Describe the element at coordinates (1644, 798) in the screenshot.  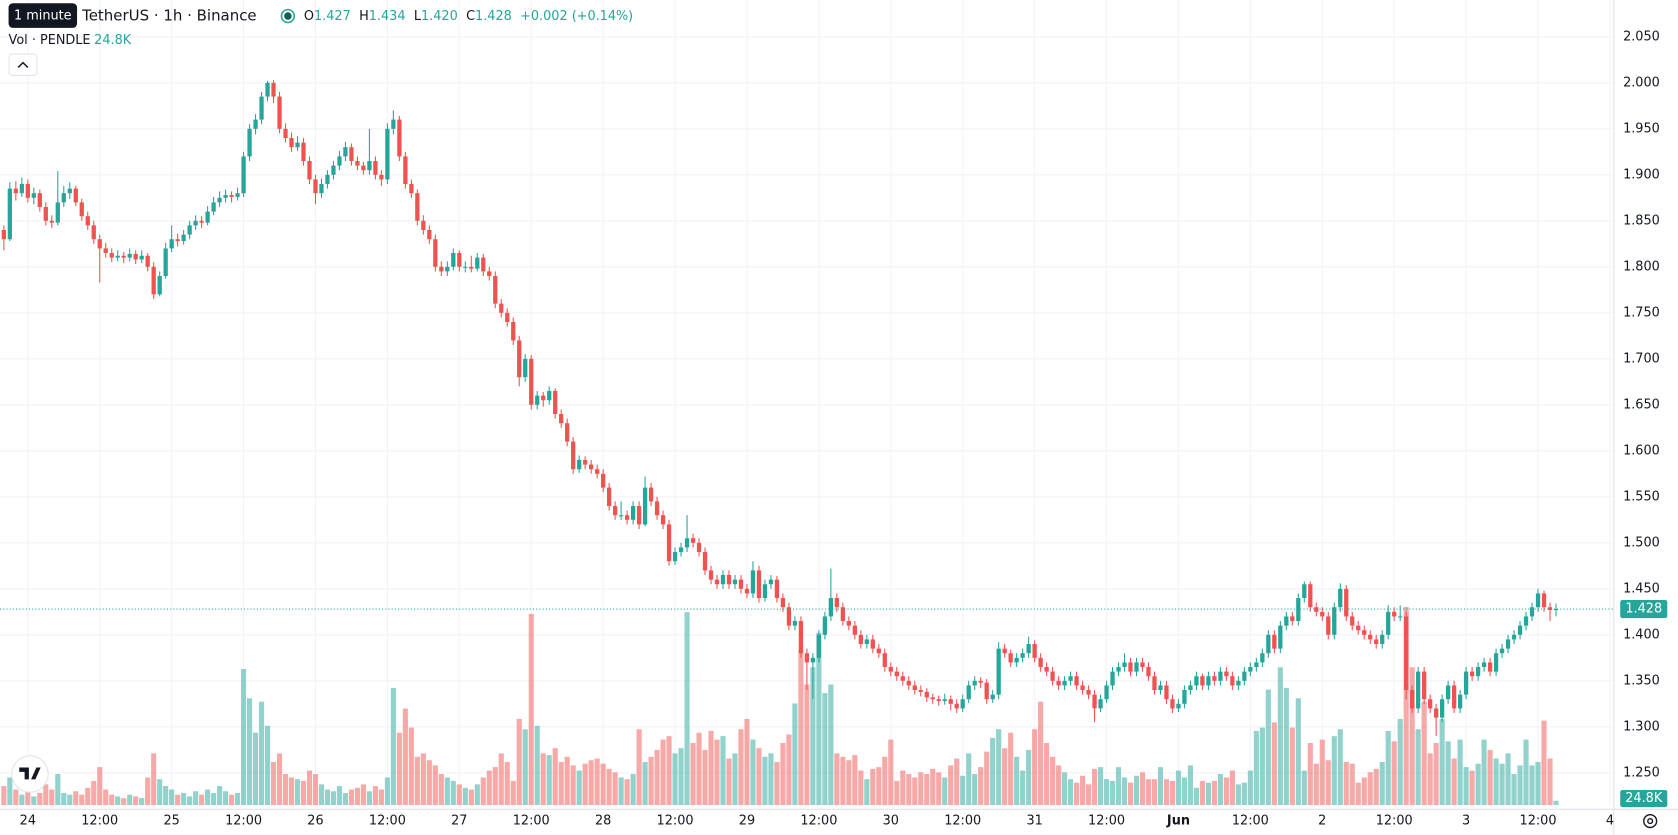
I see `last-volume-label: 24.8K` at that location.